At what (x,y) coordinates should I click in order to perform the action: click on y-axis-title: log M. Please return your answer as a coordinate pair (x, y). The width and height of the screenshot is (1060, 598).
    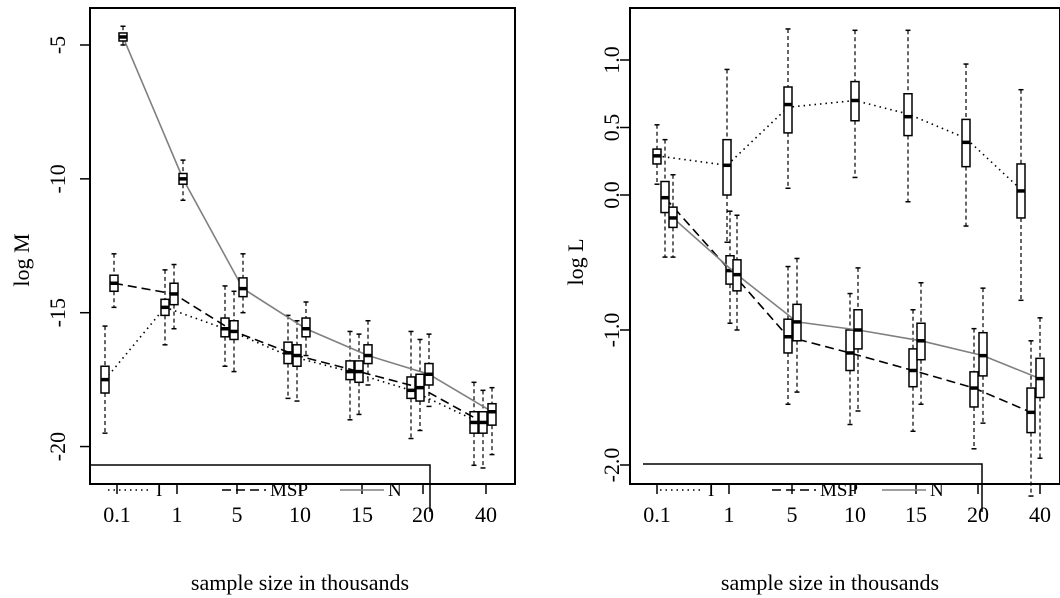
    Looking at the image, I should click on (21, 259).